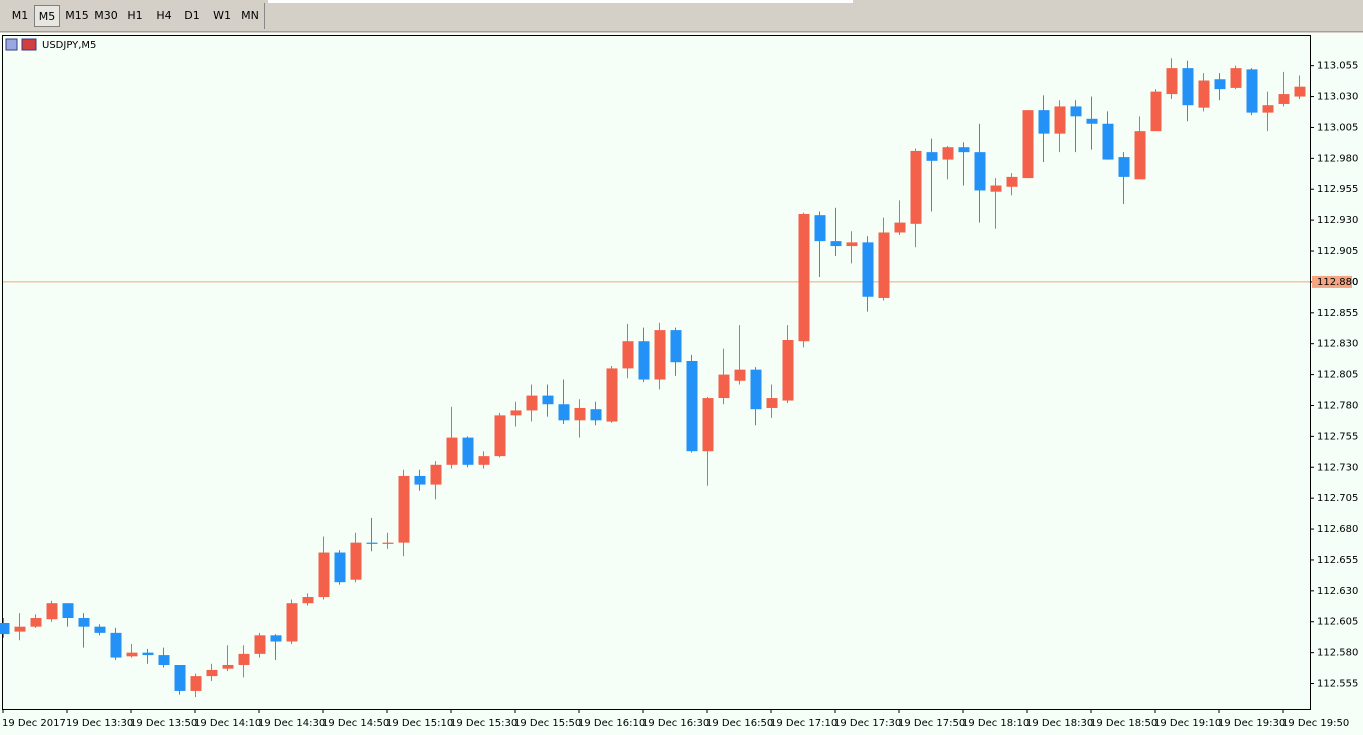  Describe the element at coordinates (867, 723) in the screenshot. I see `x-tick-label: 19 Dec 17:30` at that location.